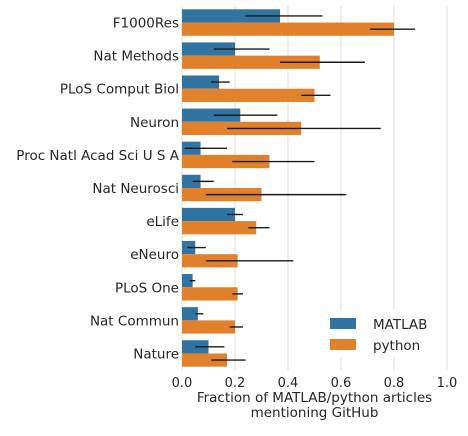 The width and height of the screenshot is (468, 436). Describe the element at coordinates (154, 255) in the screenshot. I see `category-label: eNeuro` at that location.